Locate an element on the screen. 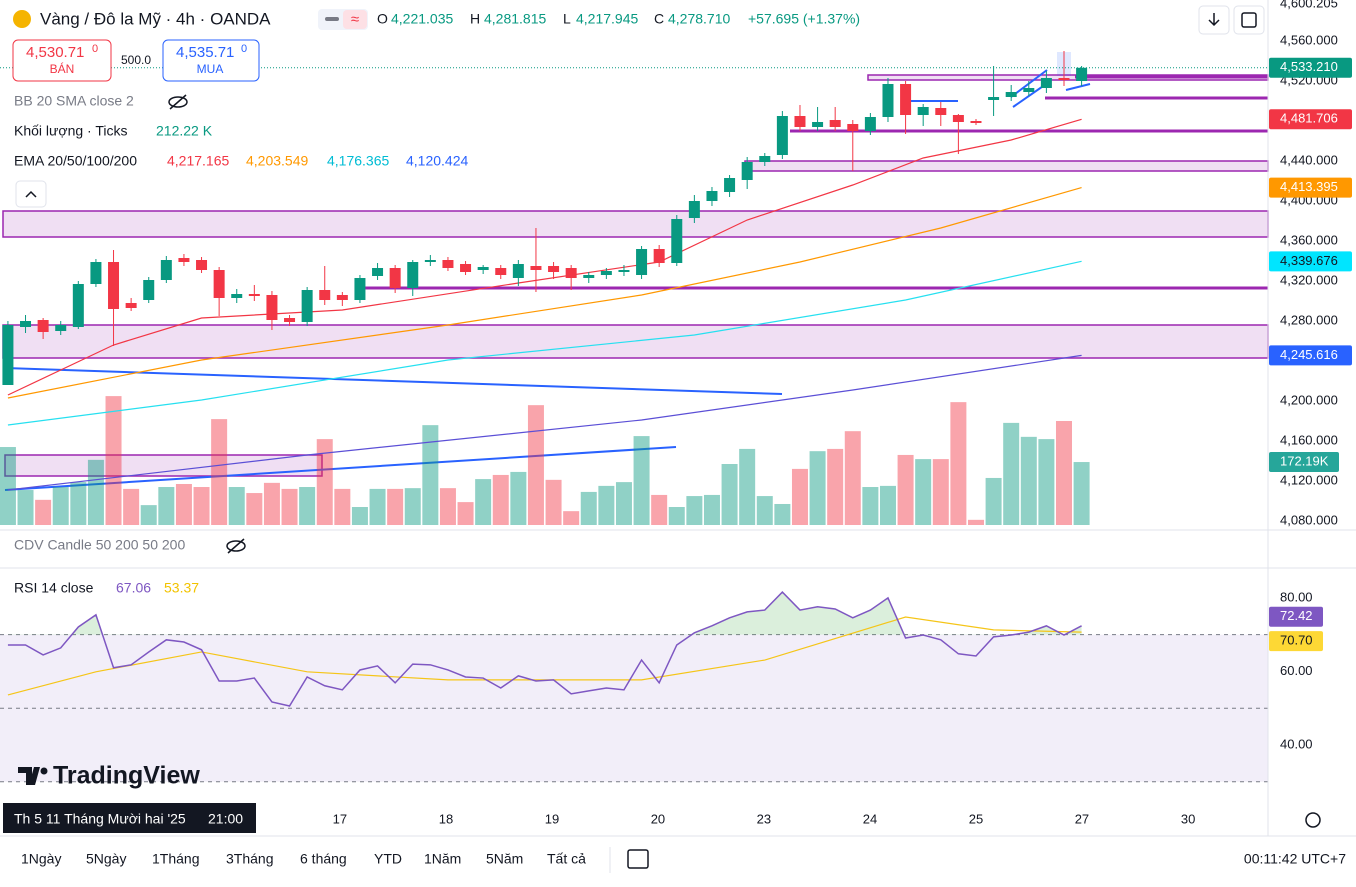 This screenshot has width=1356, height=887. range-button: YTD is located at coordinates (388, 859).